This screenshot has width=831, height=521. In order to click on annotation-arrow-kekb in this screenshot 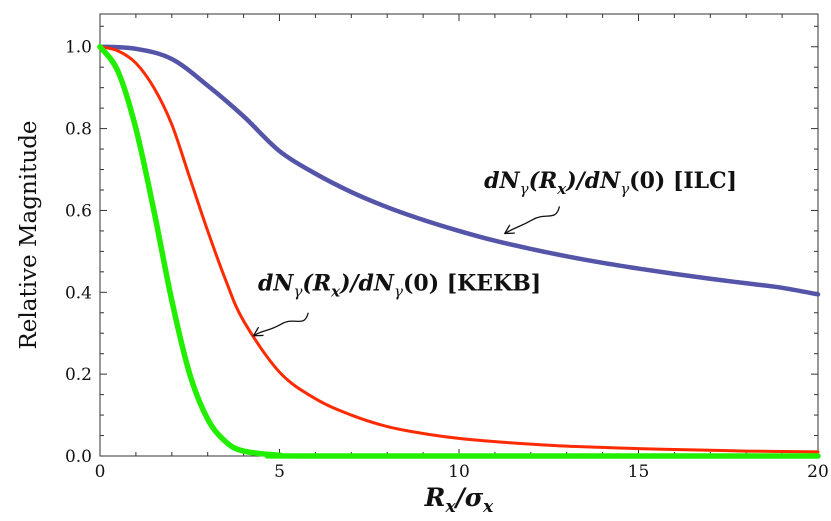, I will do `click(281, 324)`.